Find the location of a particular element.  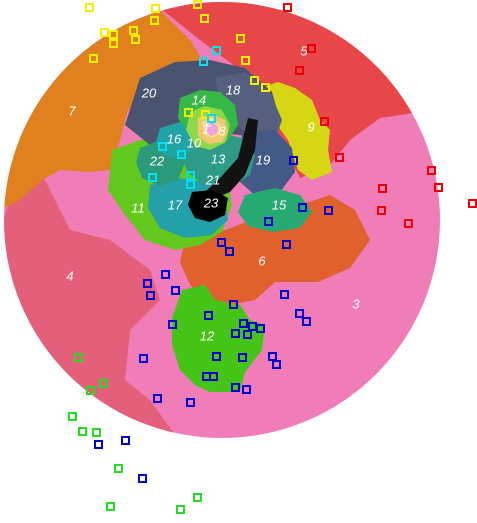

region-label-17: 17 is located at coordinates (175, 204).